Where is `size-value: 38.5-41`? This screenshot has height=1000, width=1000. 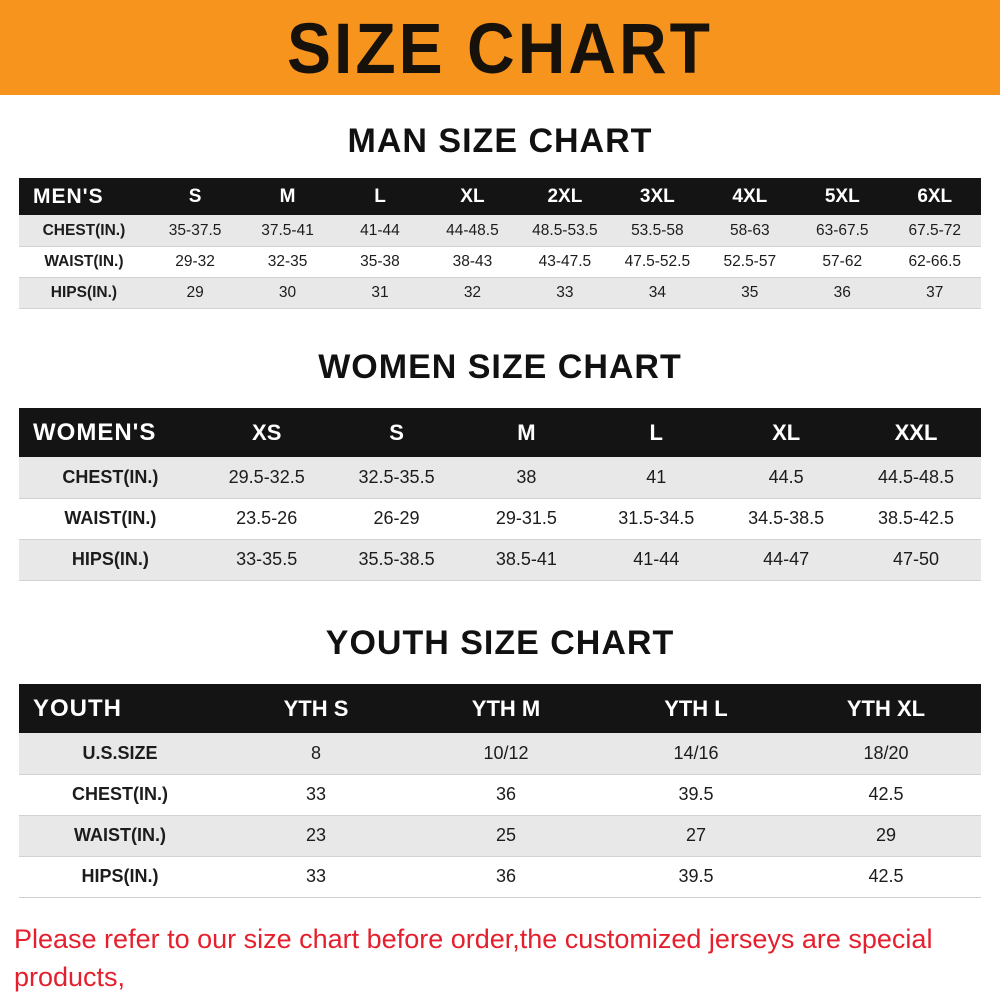 size-value: 38.5-41 is located at coordinates (526, 560).